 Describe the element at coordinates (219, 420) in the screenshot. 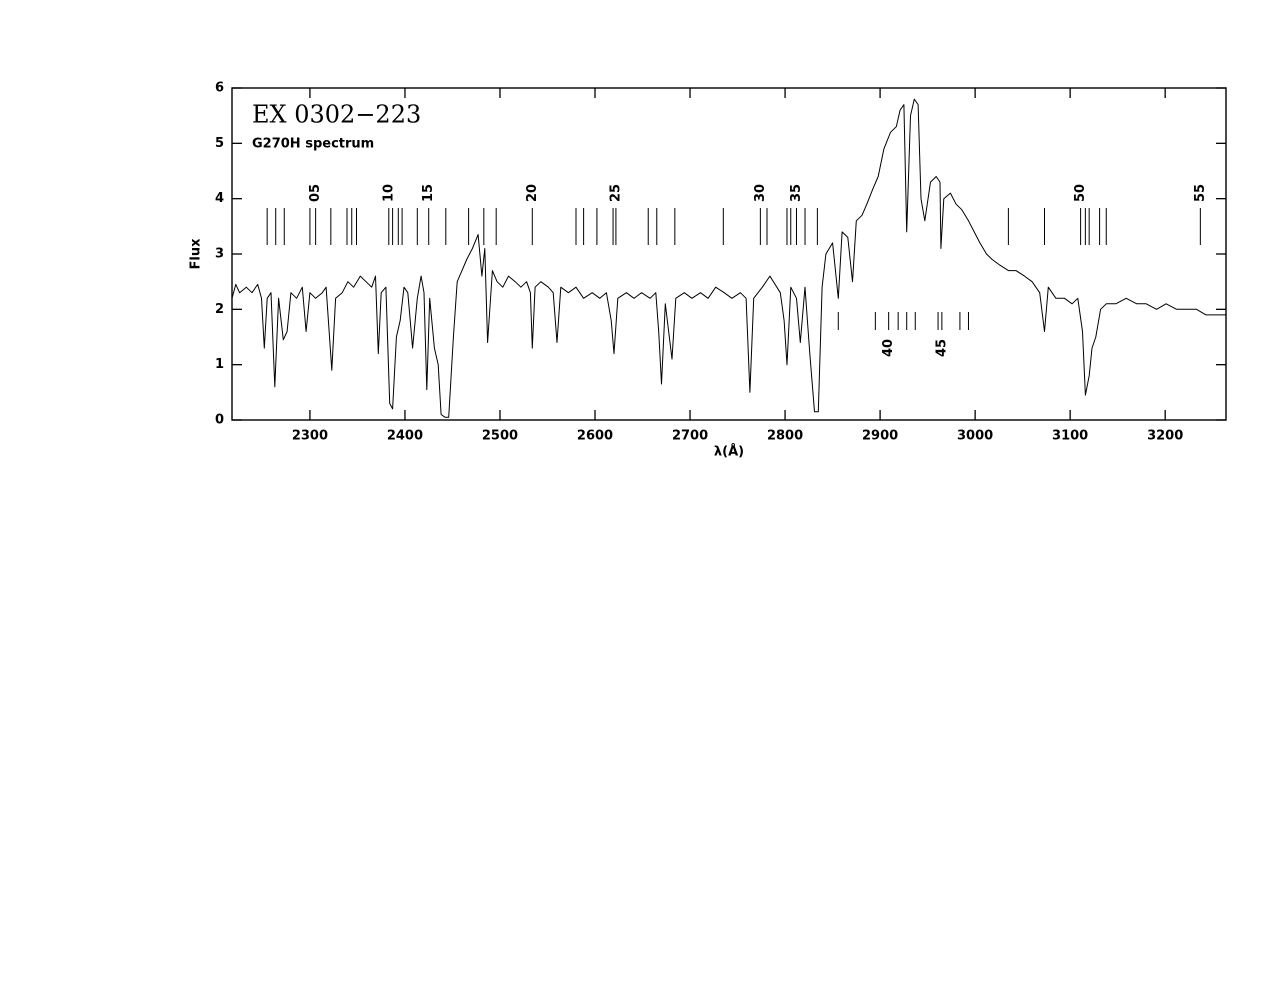

I see `y-tick-label: 0` at that location.